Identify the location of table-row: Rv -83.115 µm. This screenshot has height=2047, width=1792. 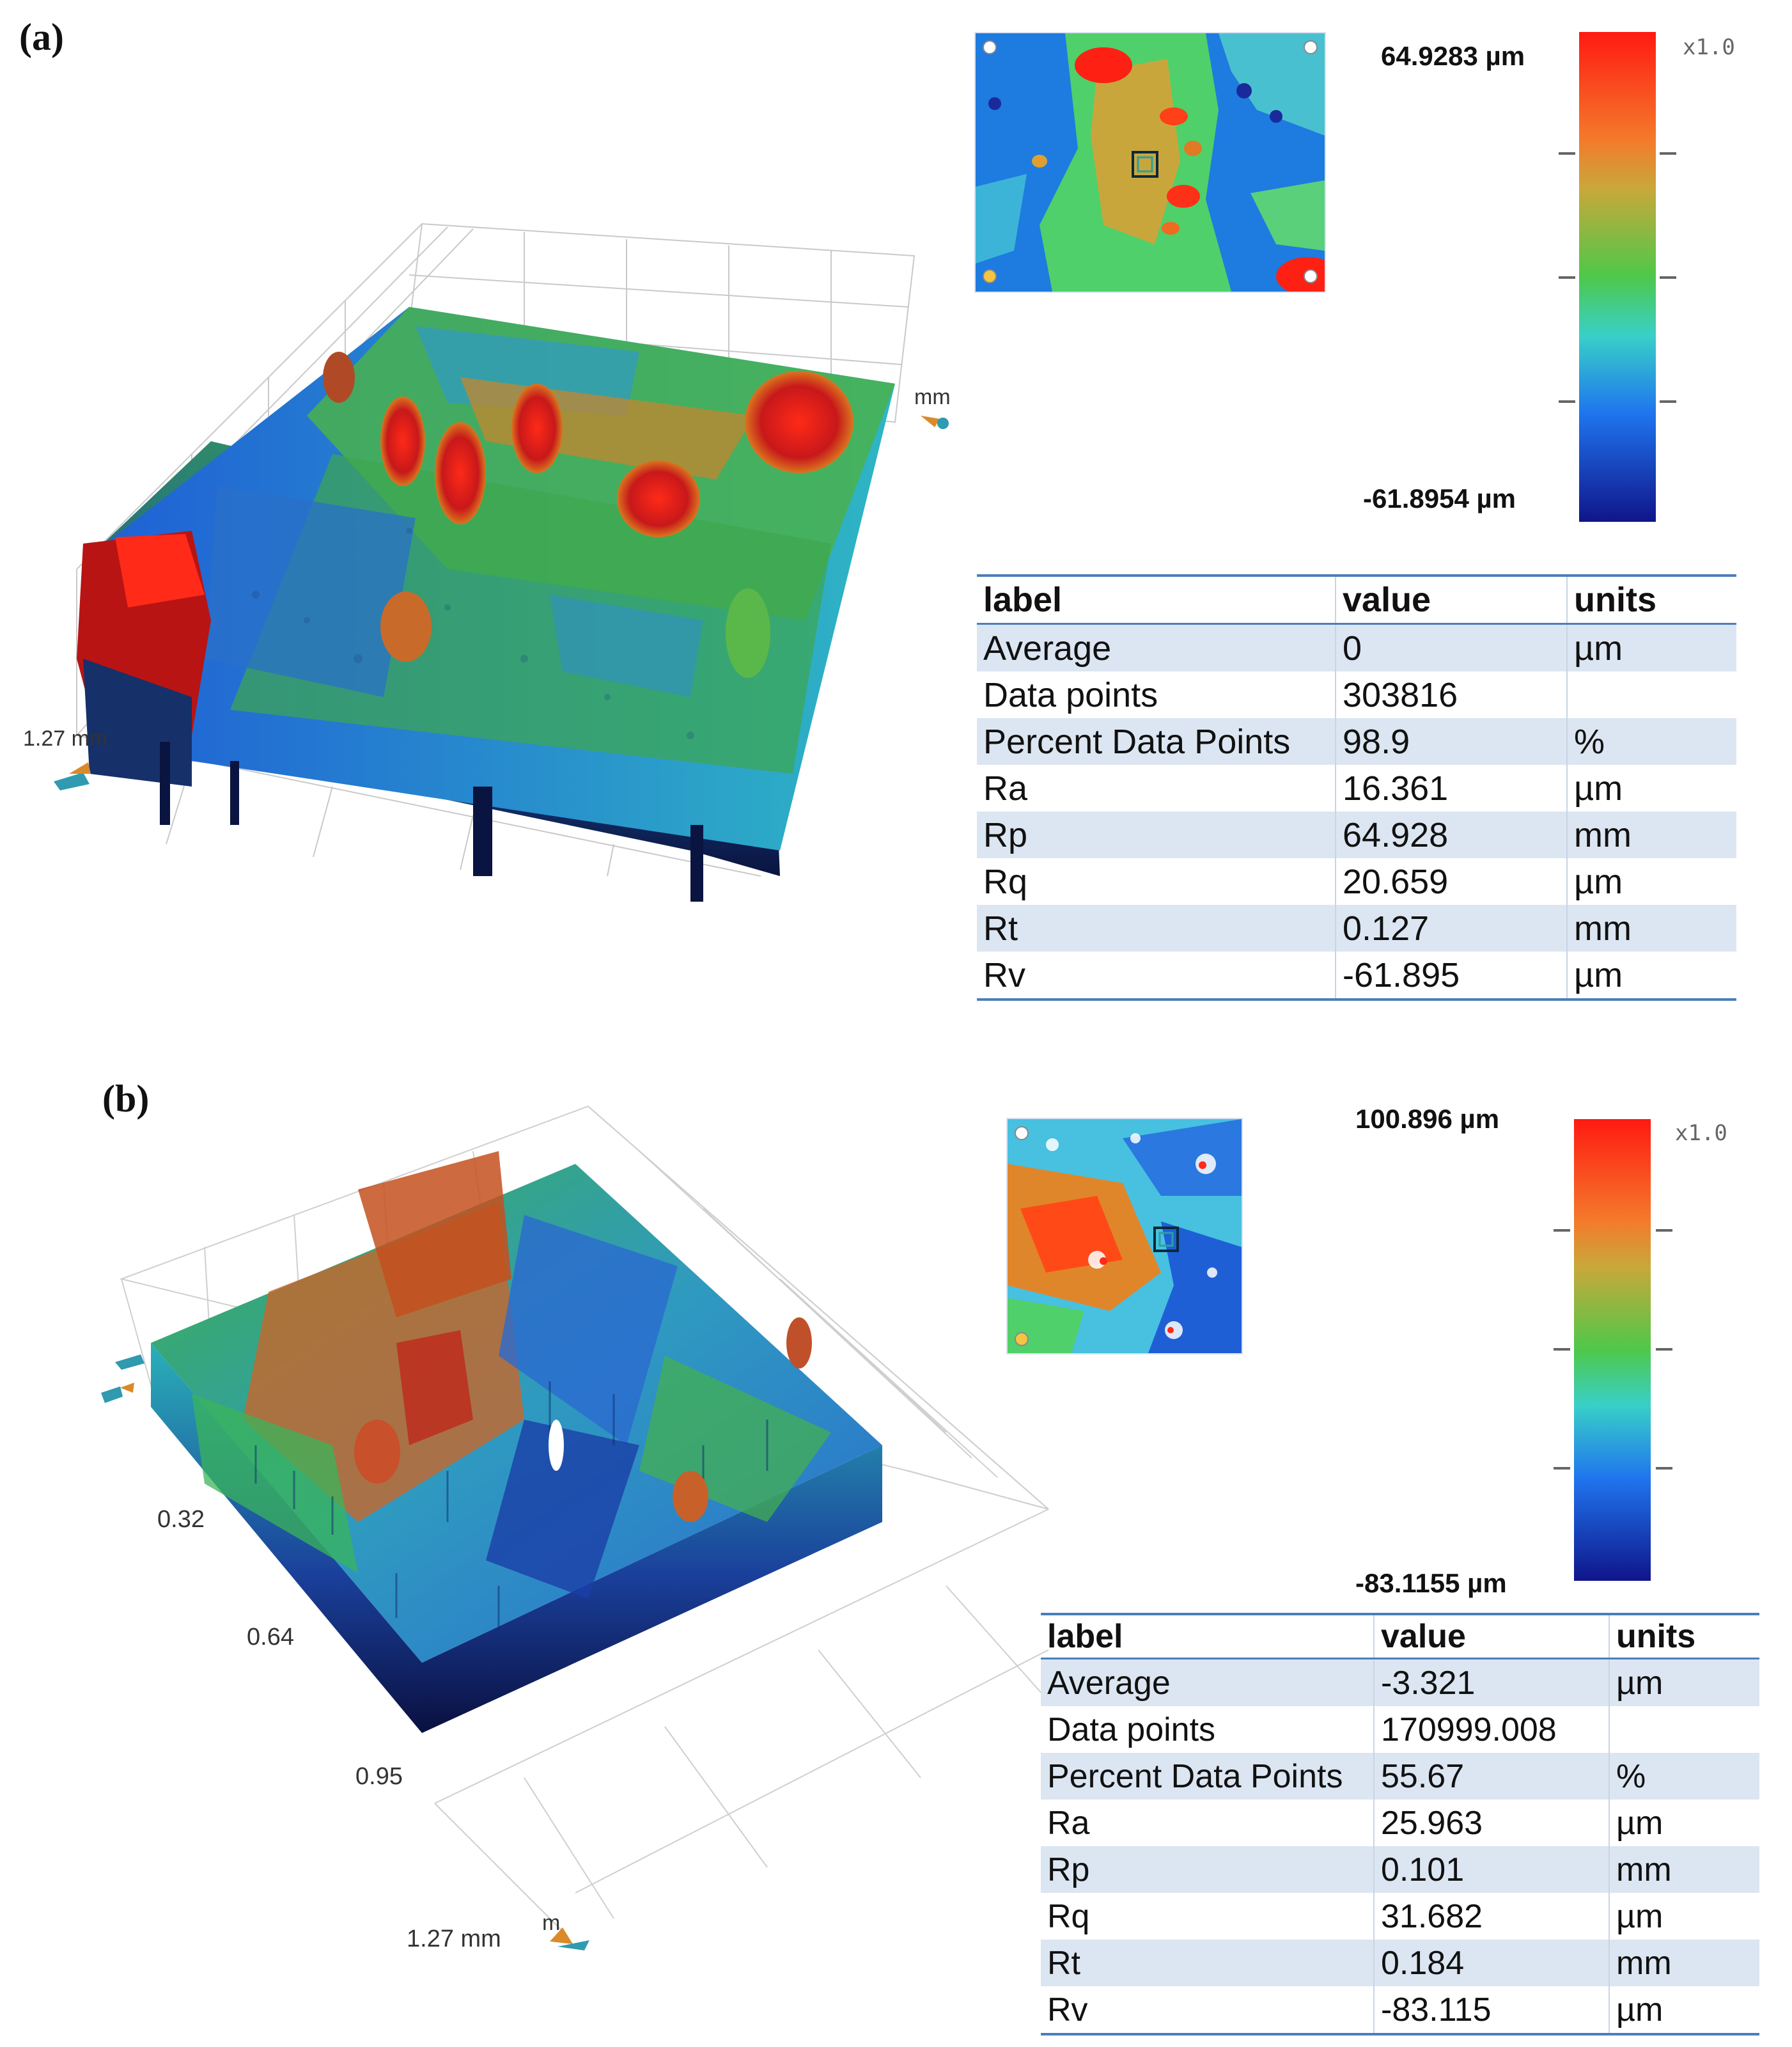
(1400, 2010).